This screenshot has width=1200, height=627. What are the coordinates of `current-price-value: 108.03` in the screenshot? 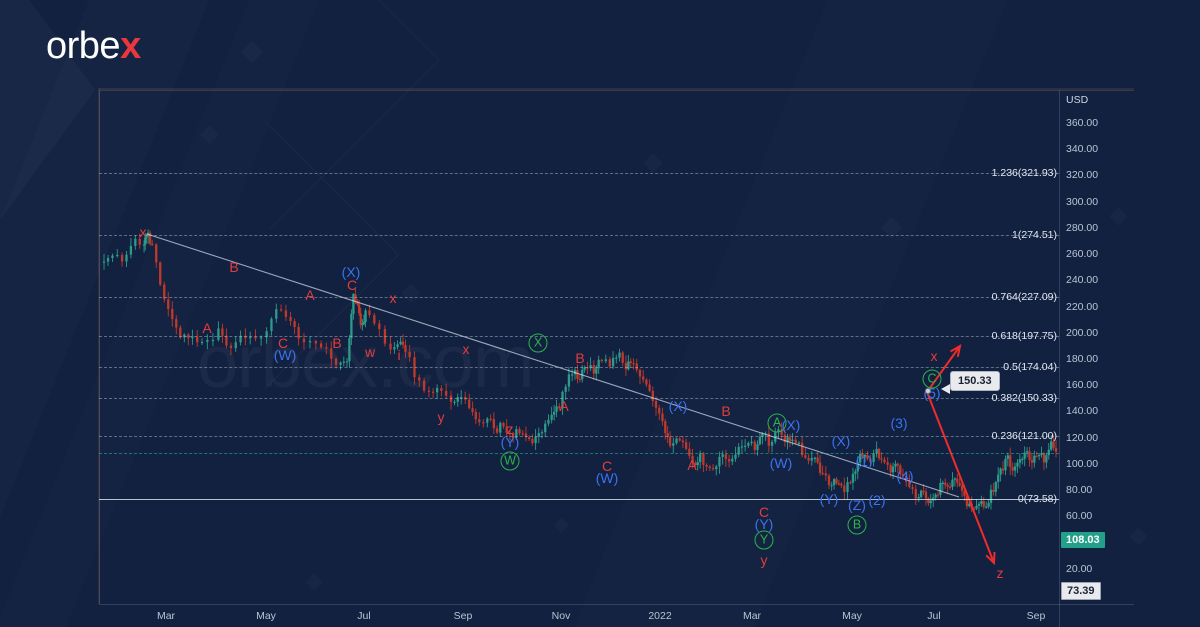 It's located at (1083, 540).